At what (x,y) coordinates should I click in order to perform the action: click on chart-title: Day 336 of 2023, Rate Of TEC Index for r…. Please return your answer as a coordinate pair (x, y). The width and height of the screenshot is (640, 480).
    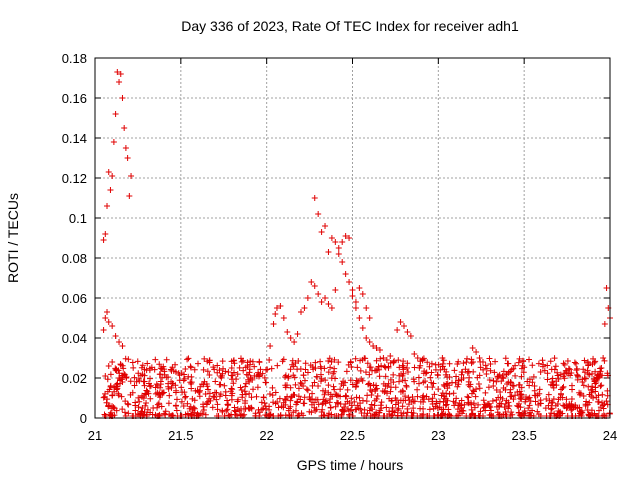
    Looking at the image, I should click on (350, 26).